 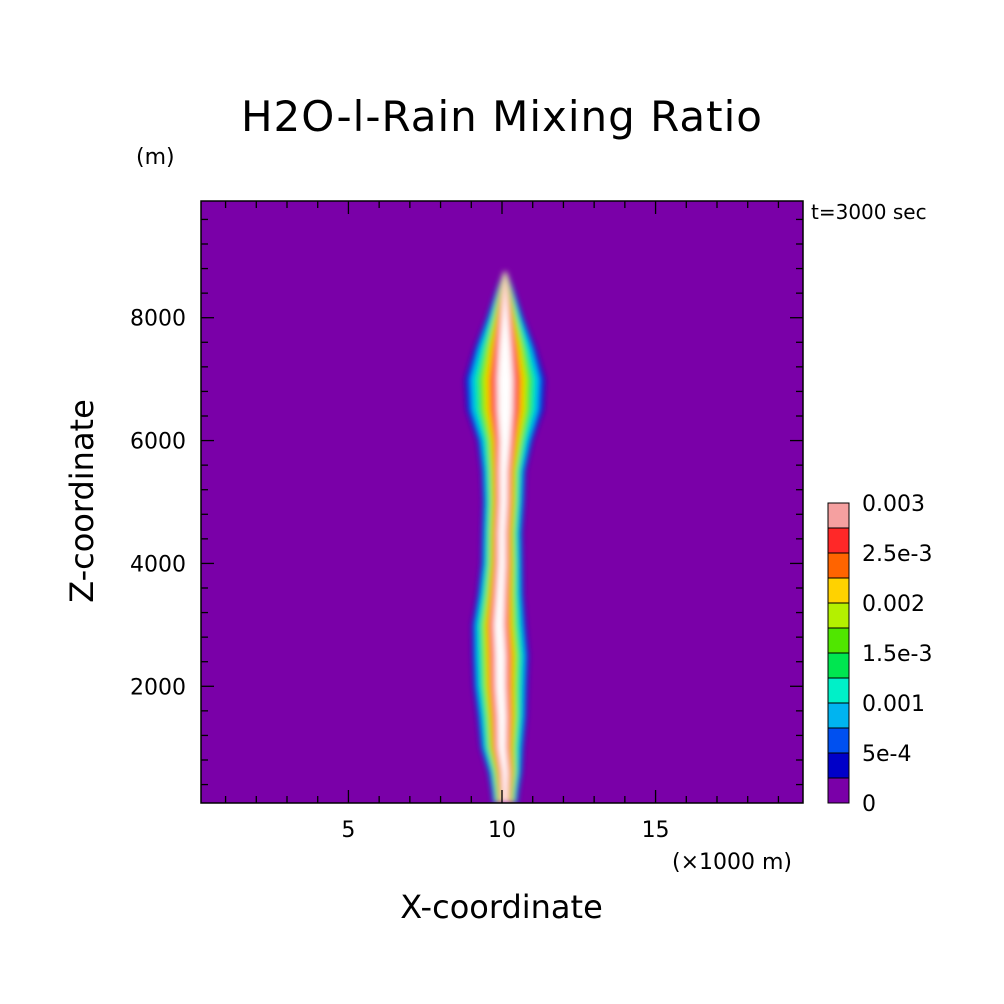 What do you see at coordinates (158, 564) in the screenshot?
I see `y-tick-label: 4000` at bounding box center [158, 564].